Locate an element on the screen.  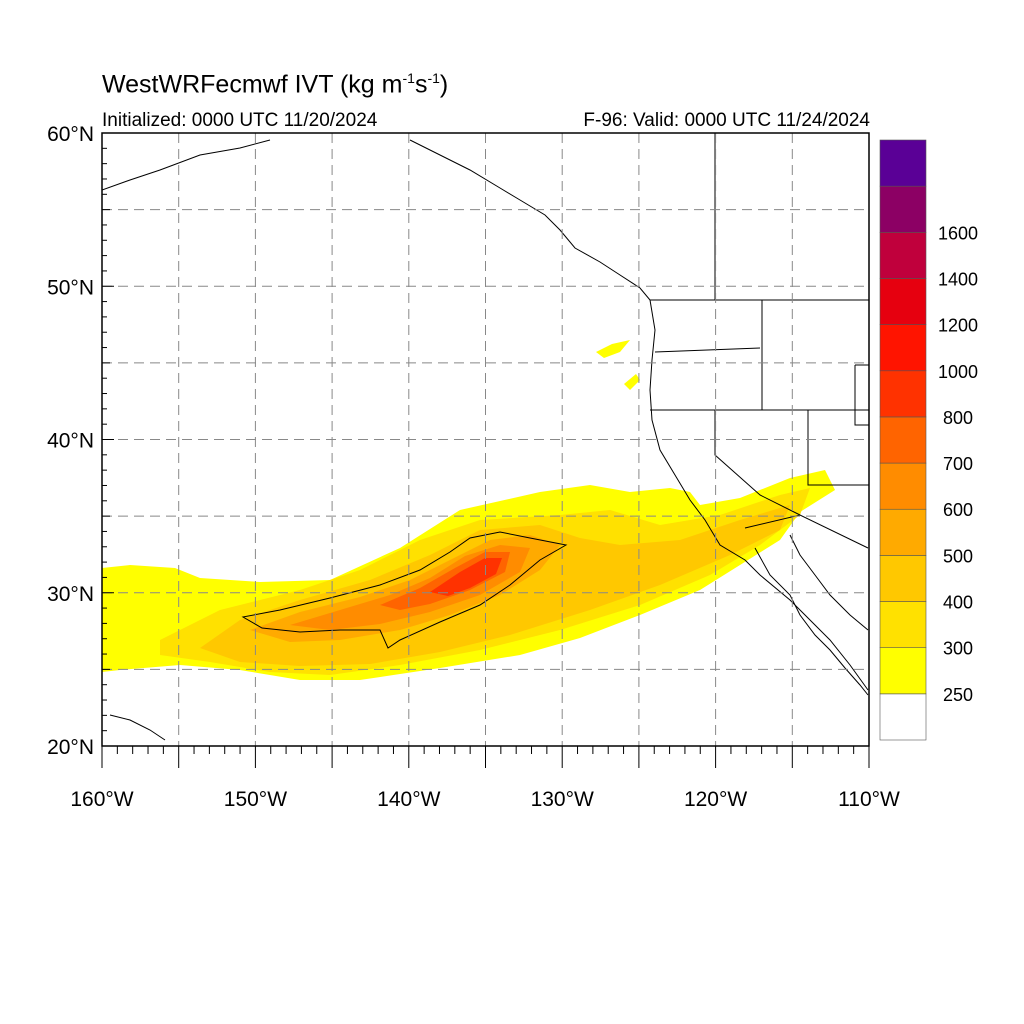
coastline-baja is located at coordinates (811, 621).